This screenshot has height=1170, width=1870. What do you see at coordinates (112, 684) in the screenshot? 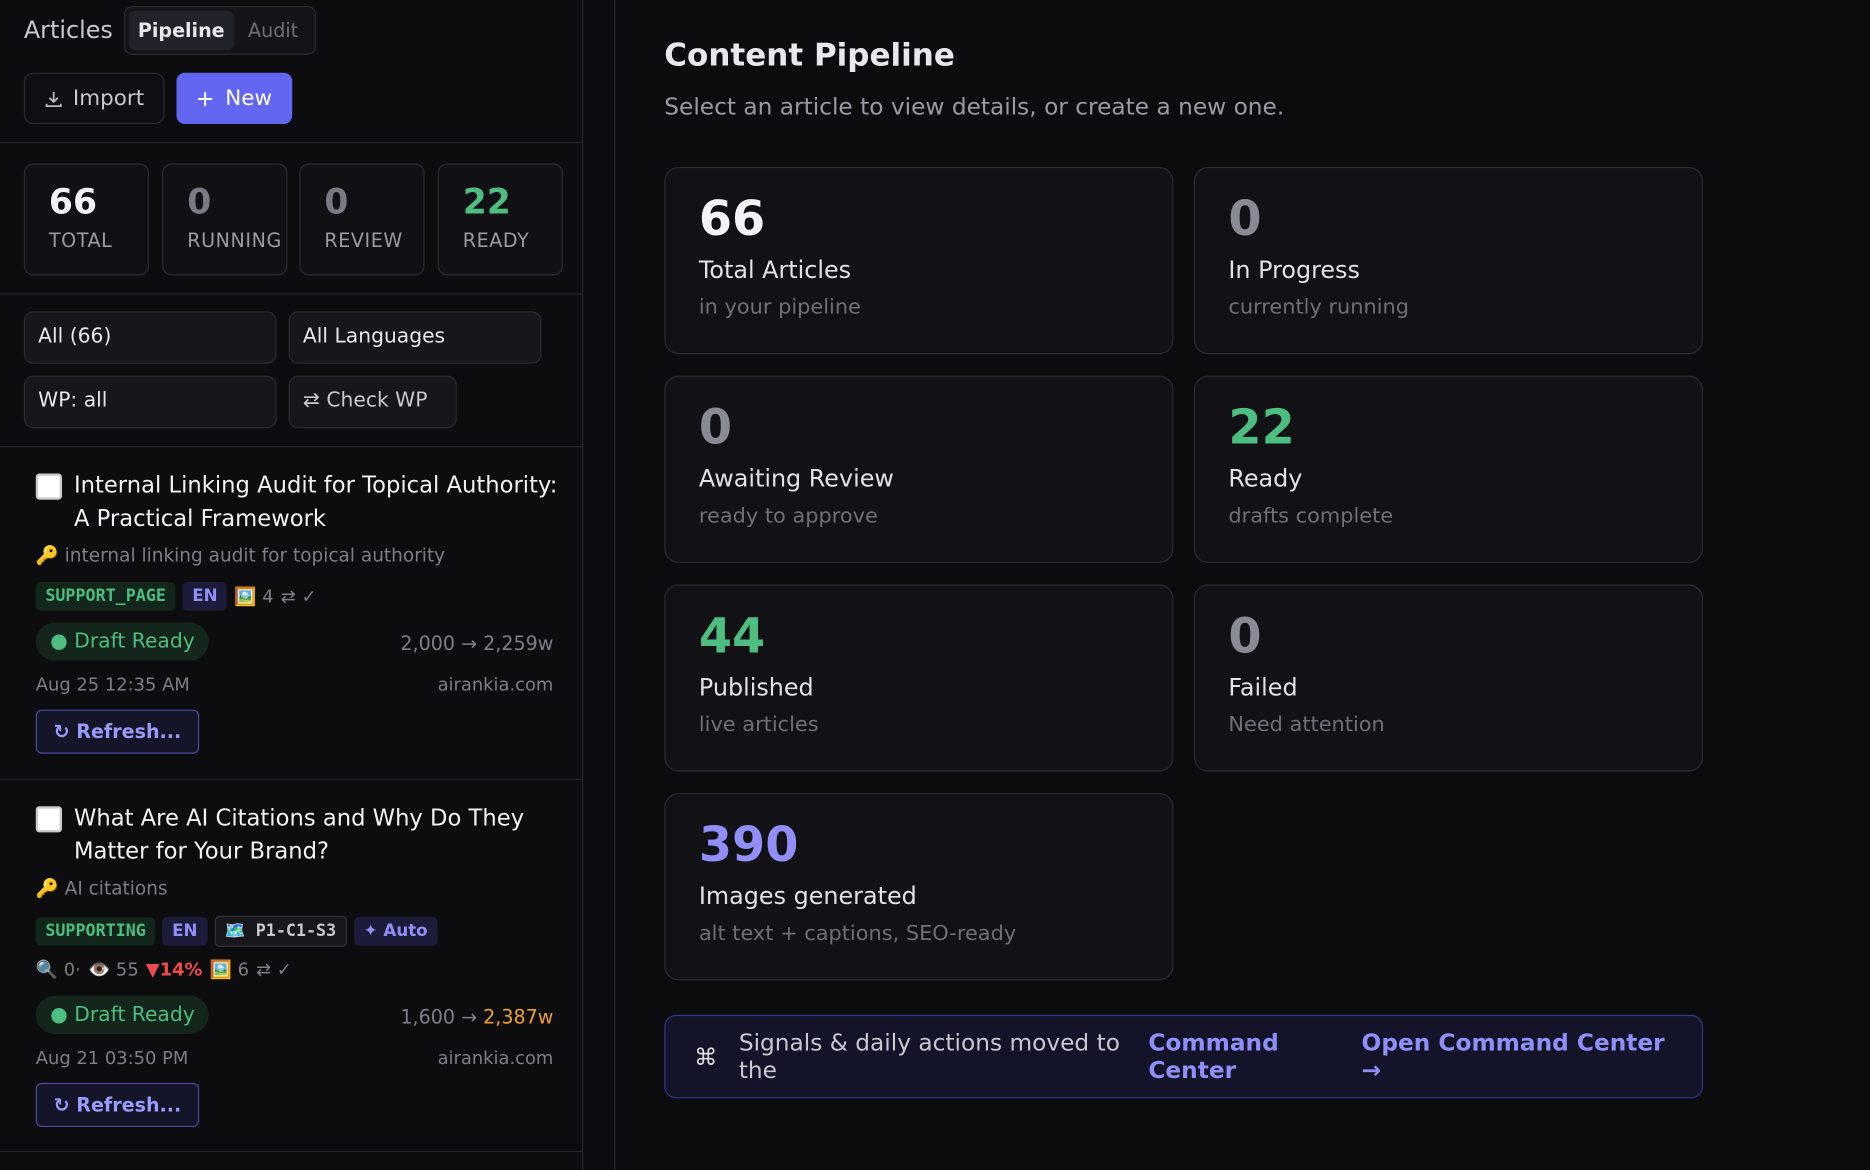
I see `date: Aug 25 12:35 AM` at bounding box center [112, 684].